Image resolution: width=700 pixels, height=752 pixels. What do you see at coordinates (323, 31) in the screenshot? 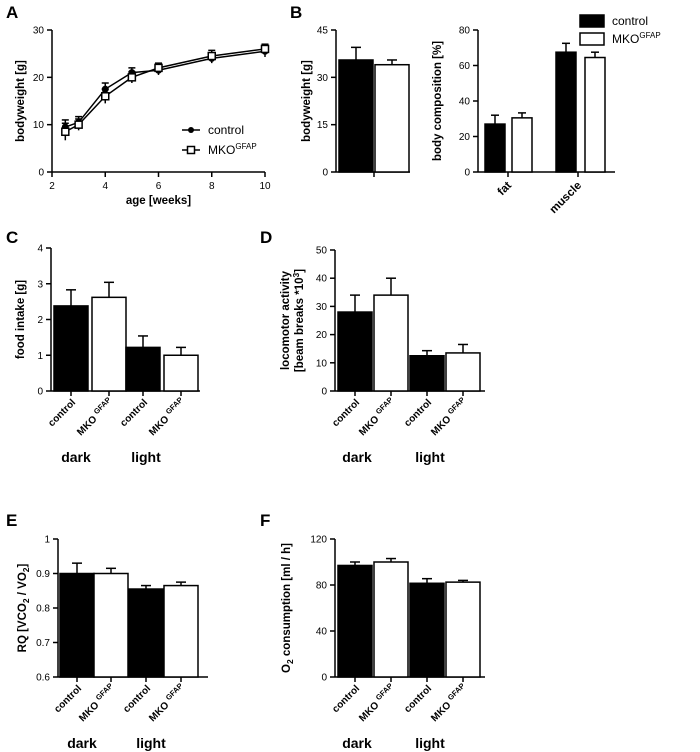
I see `y-tick-label: 45` at bounding box center [323, 31].